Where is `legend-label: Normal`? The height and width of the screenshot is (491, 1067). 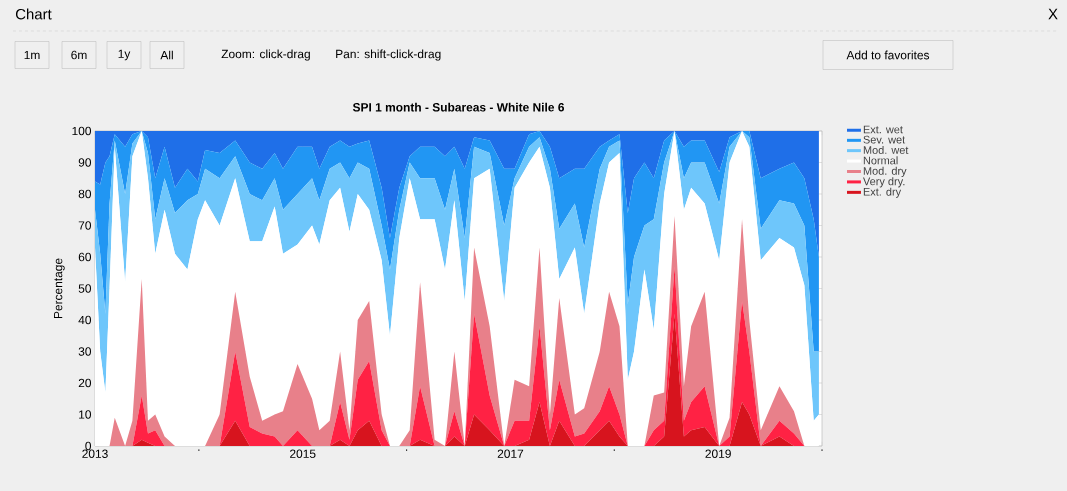
legend-label: Normal is located at coordinates (880, 160).